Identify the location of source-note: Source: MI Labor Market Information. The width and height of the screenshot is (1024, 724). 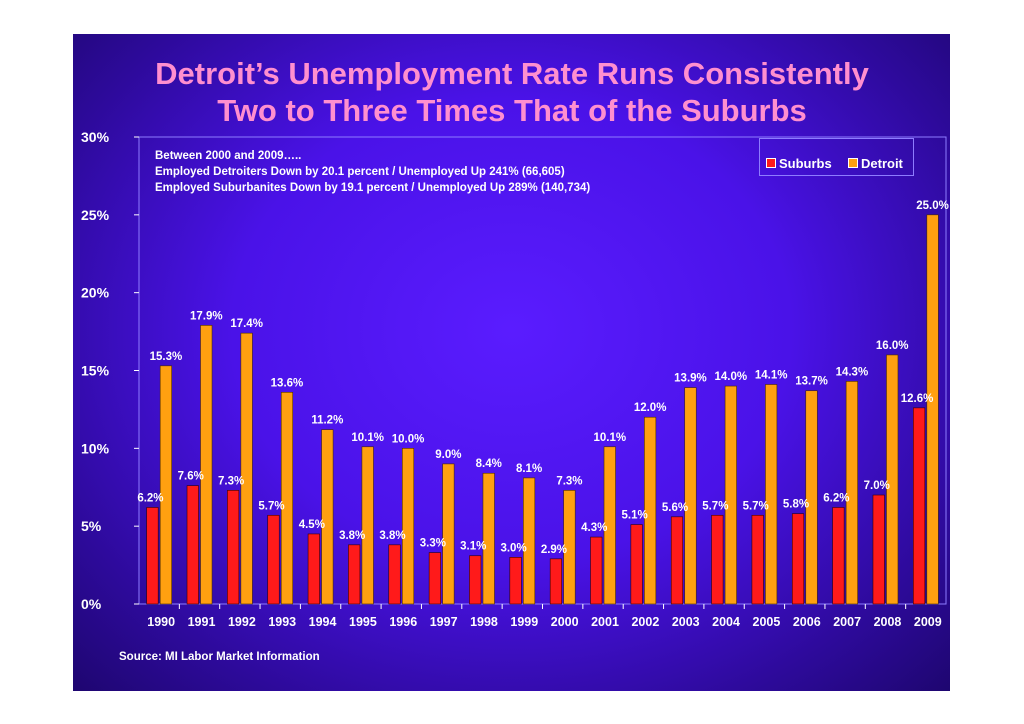
(219, 657).